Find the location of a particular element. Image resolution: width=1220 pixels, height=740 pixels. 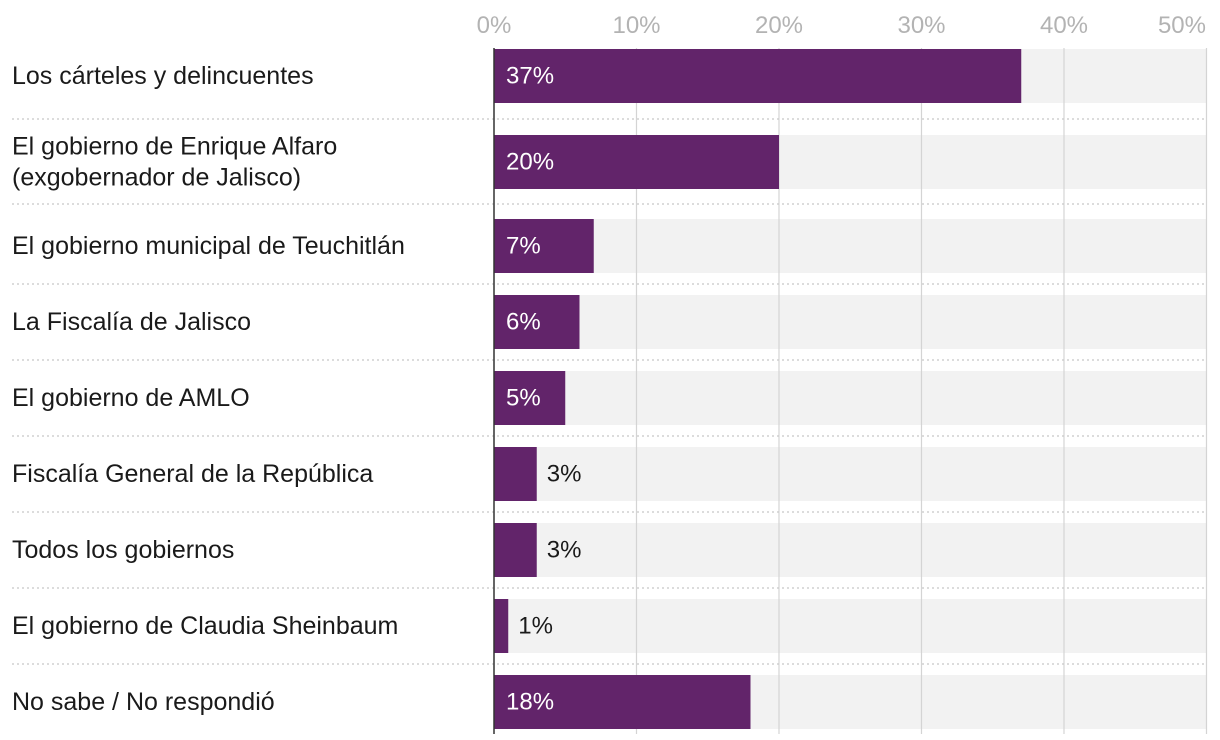

x-tick-label: 40% is located at coordinates (1064, 25).